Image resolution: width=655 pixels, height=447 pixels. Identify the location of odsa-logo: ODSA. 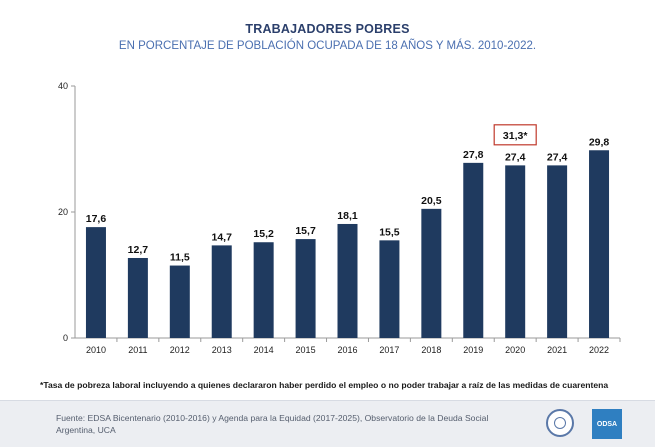
(607, 424).